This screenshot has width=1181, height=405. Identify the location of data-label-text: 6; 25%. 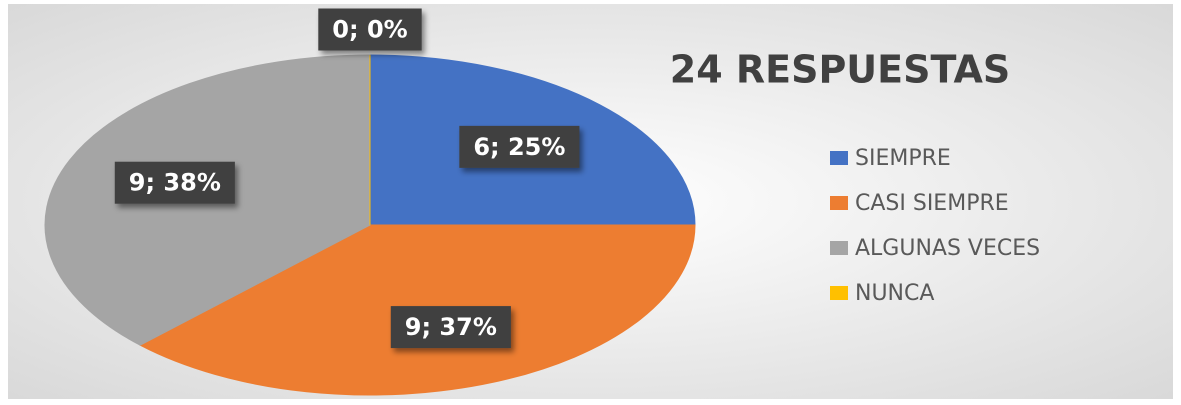
(519, 147).